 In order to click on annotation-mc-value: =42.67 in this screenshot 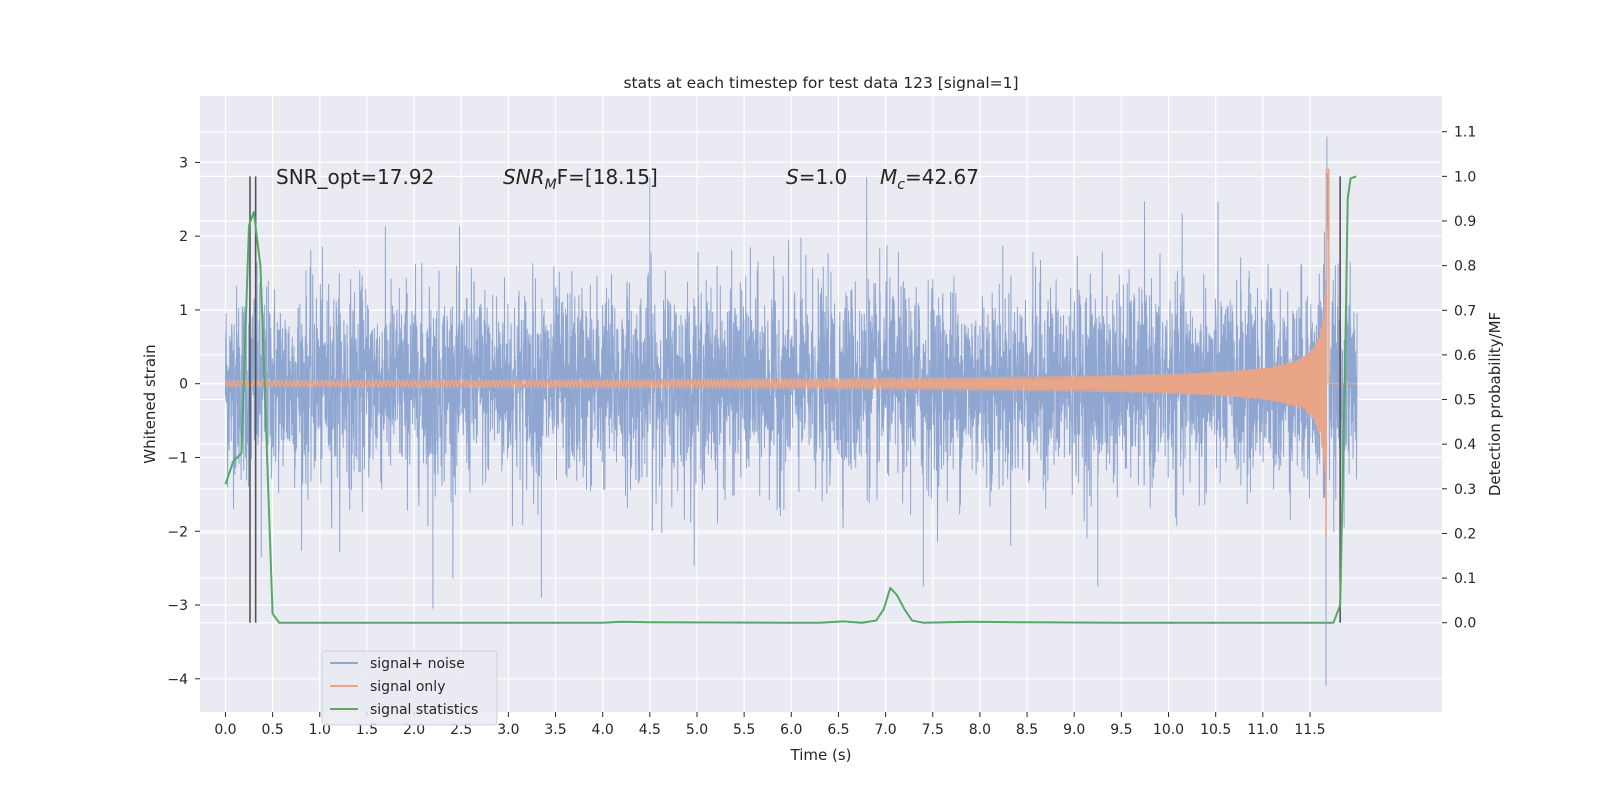, I will do `click(942, 177)`.